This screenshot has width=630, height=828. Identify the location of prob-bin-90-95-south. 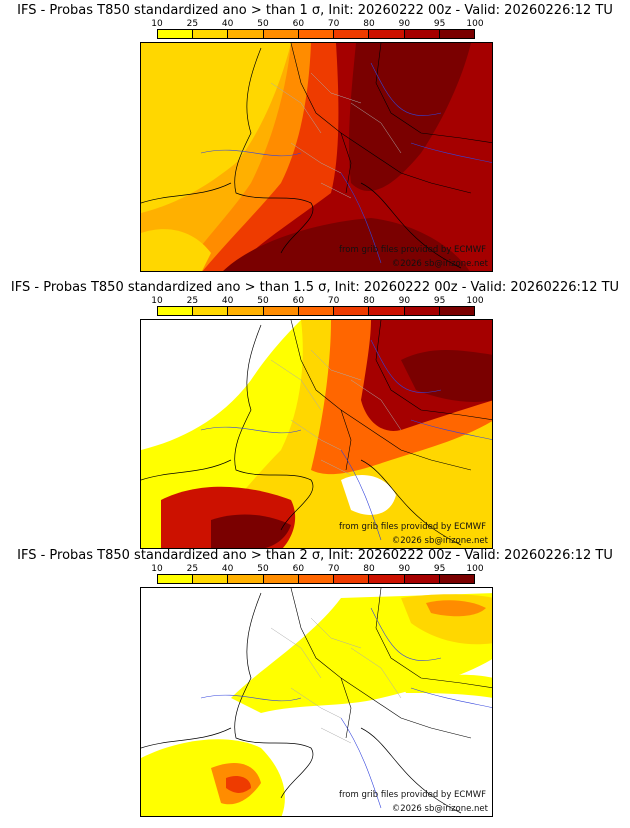
(346, 244).